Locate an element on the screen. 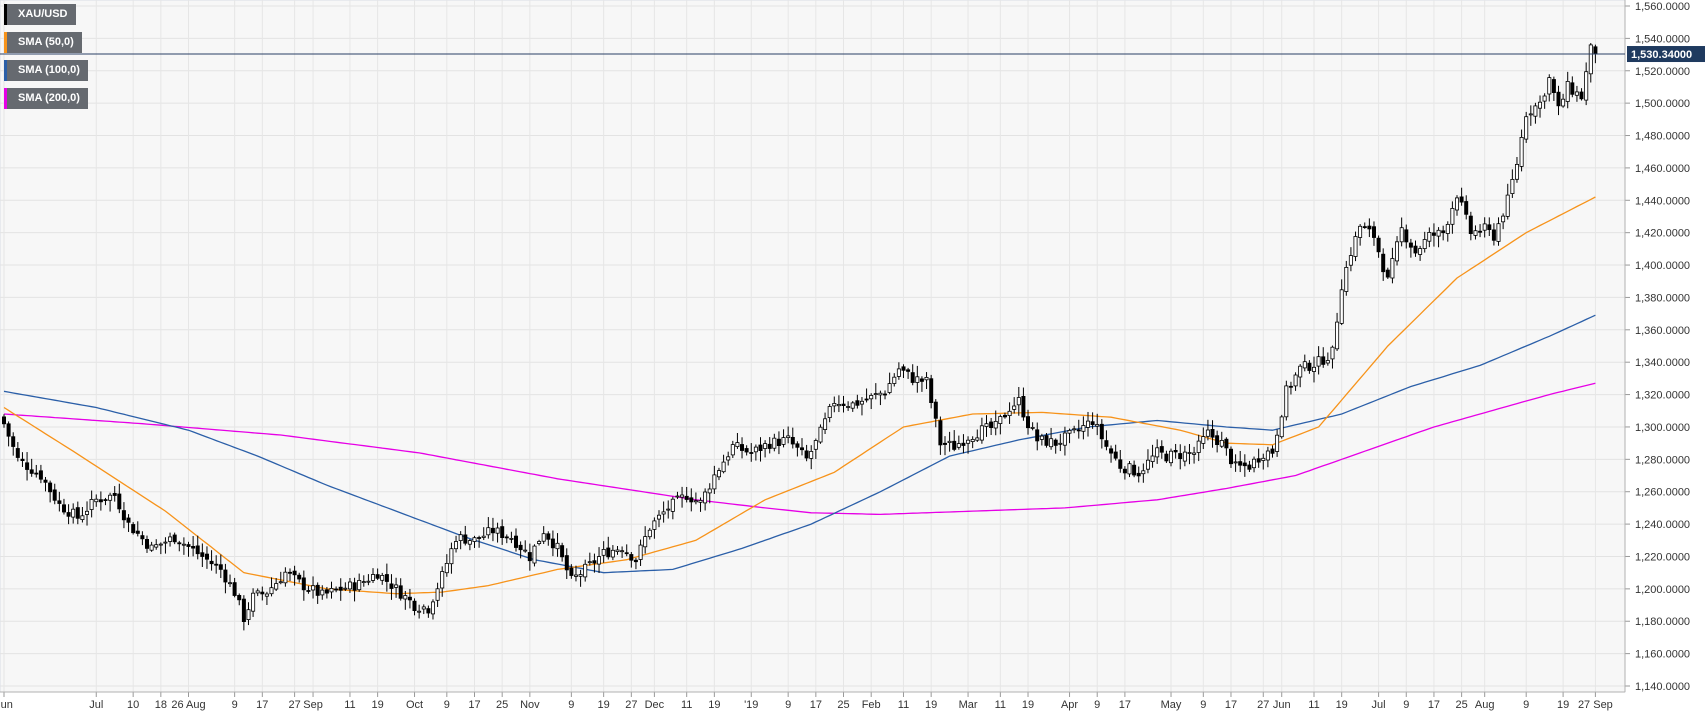 Image resolution: width=1707 pixels, height=717 pixels. x-tick-label: 10 is located at coordinates (133, 705).